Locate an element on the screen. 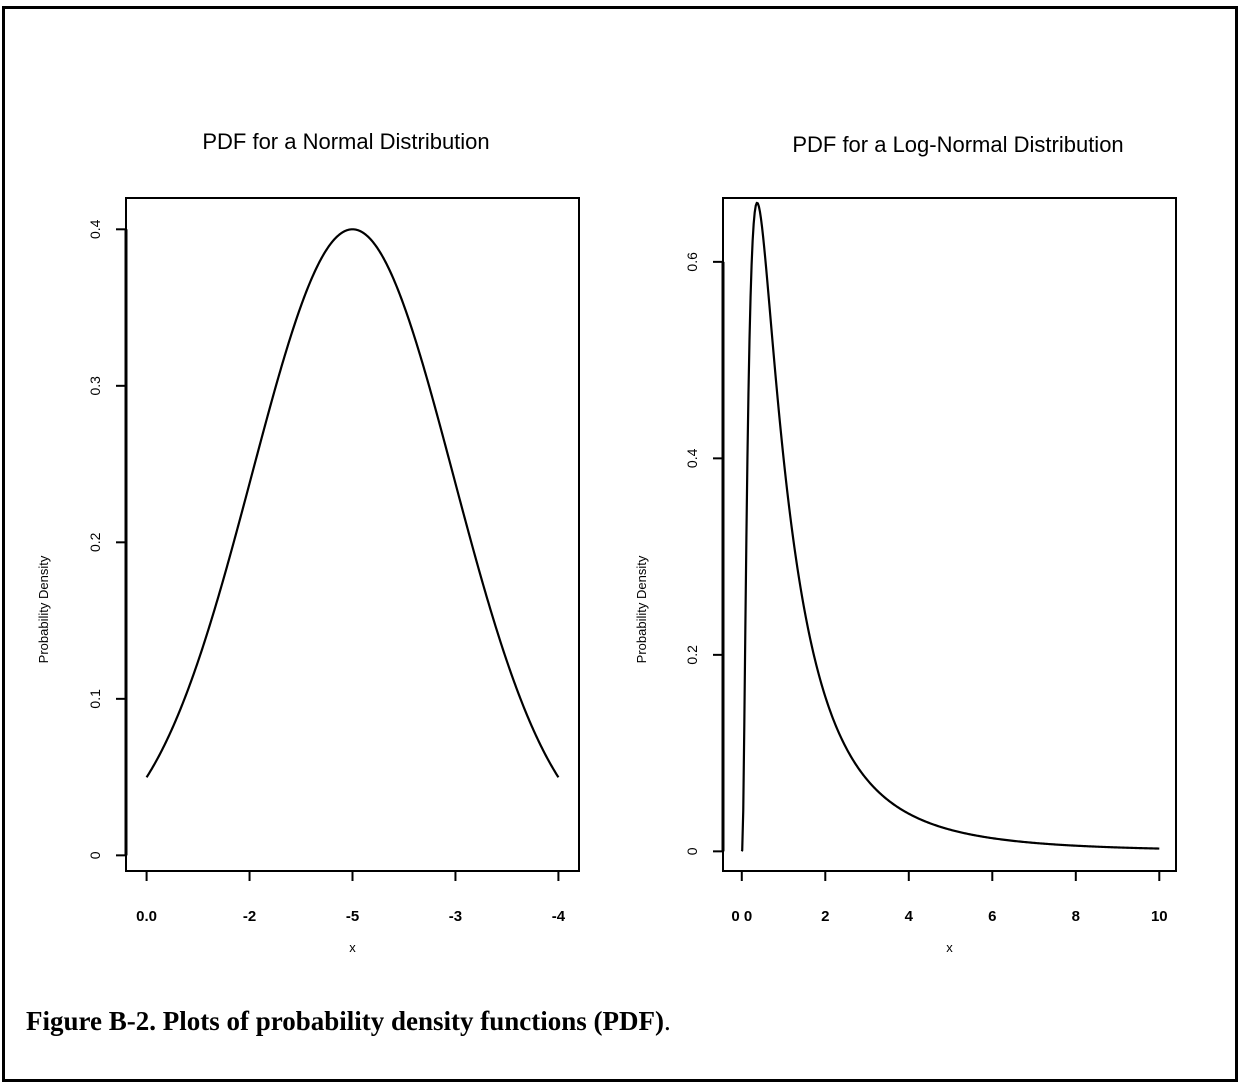 The image size is (1244, 1086). lognormal-y-tick-label: 0.2 is located at coordinates (692, 655).